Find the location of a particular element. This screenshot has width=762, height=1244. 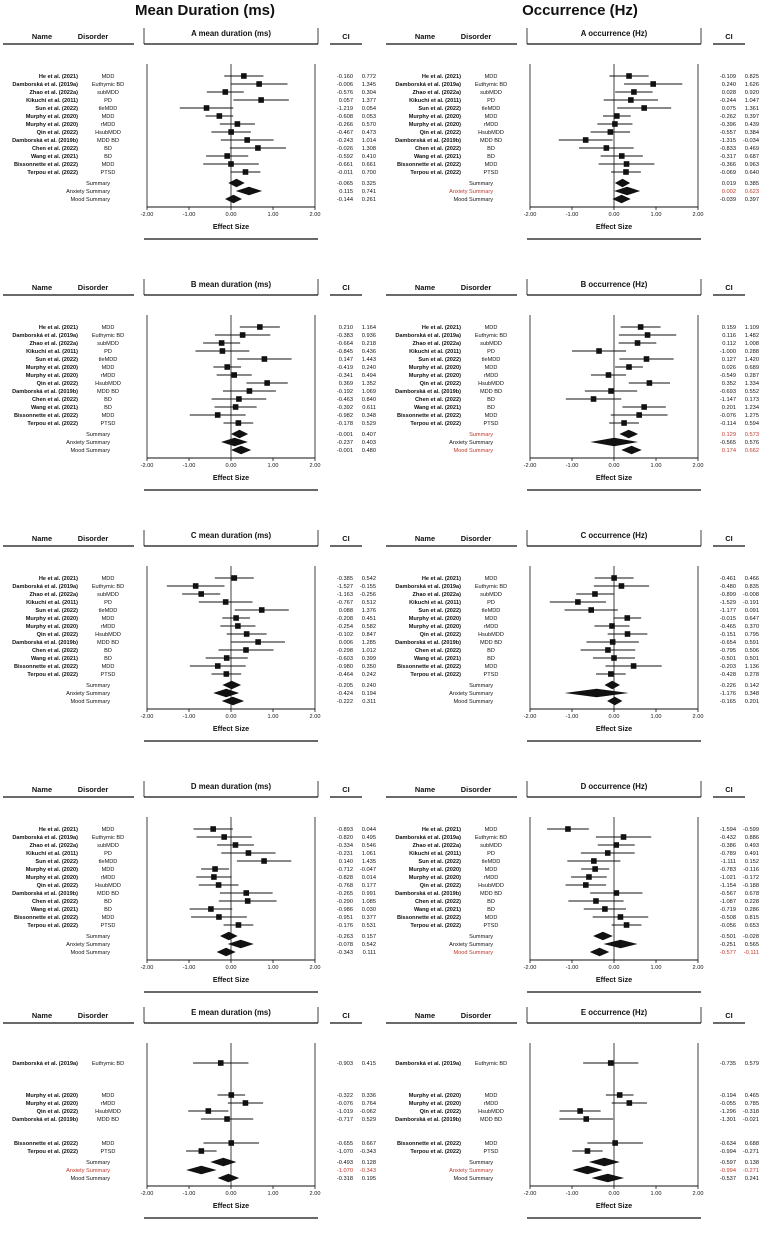

summary-row: Summary -0.001 0.407 is located at coordinates (231, 434).